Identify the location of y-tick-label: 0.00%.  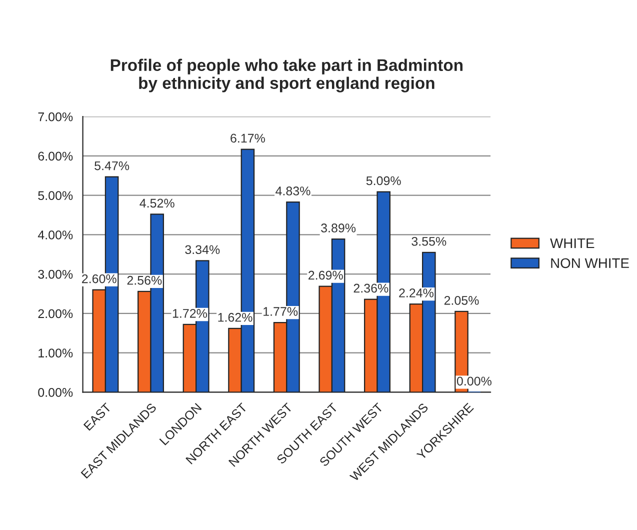
(55, 392).